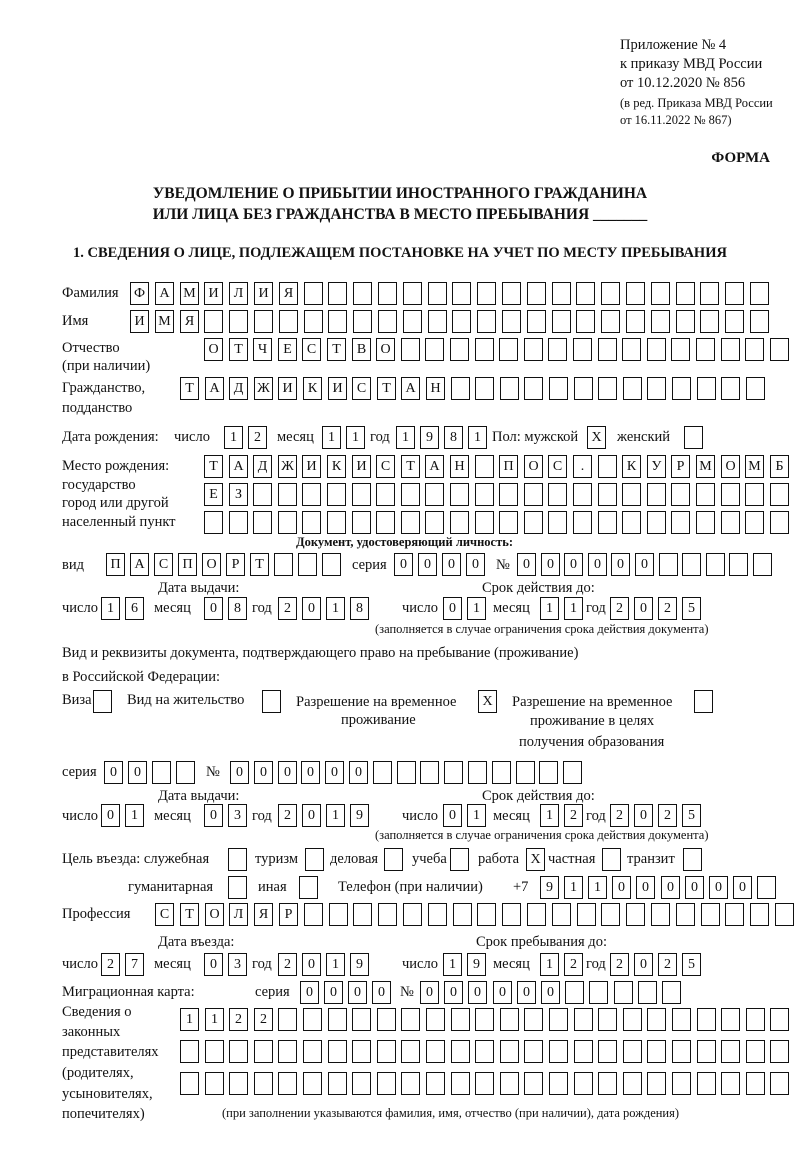 The image size is (800, 1163). Describe the element at coordinates (238, 494) in the screenshot. I see `char-box: З` at that location.